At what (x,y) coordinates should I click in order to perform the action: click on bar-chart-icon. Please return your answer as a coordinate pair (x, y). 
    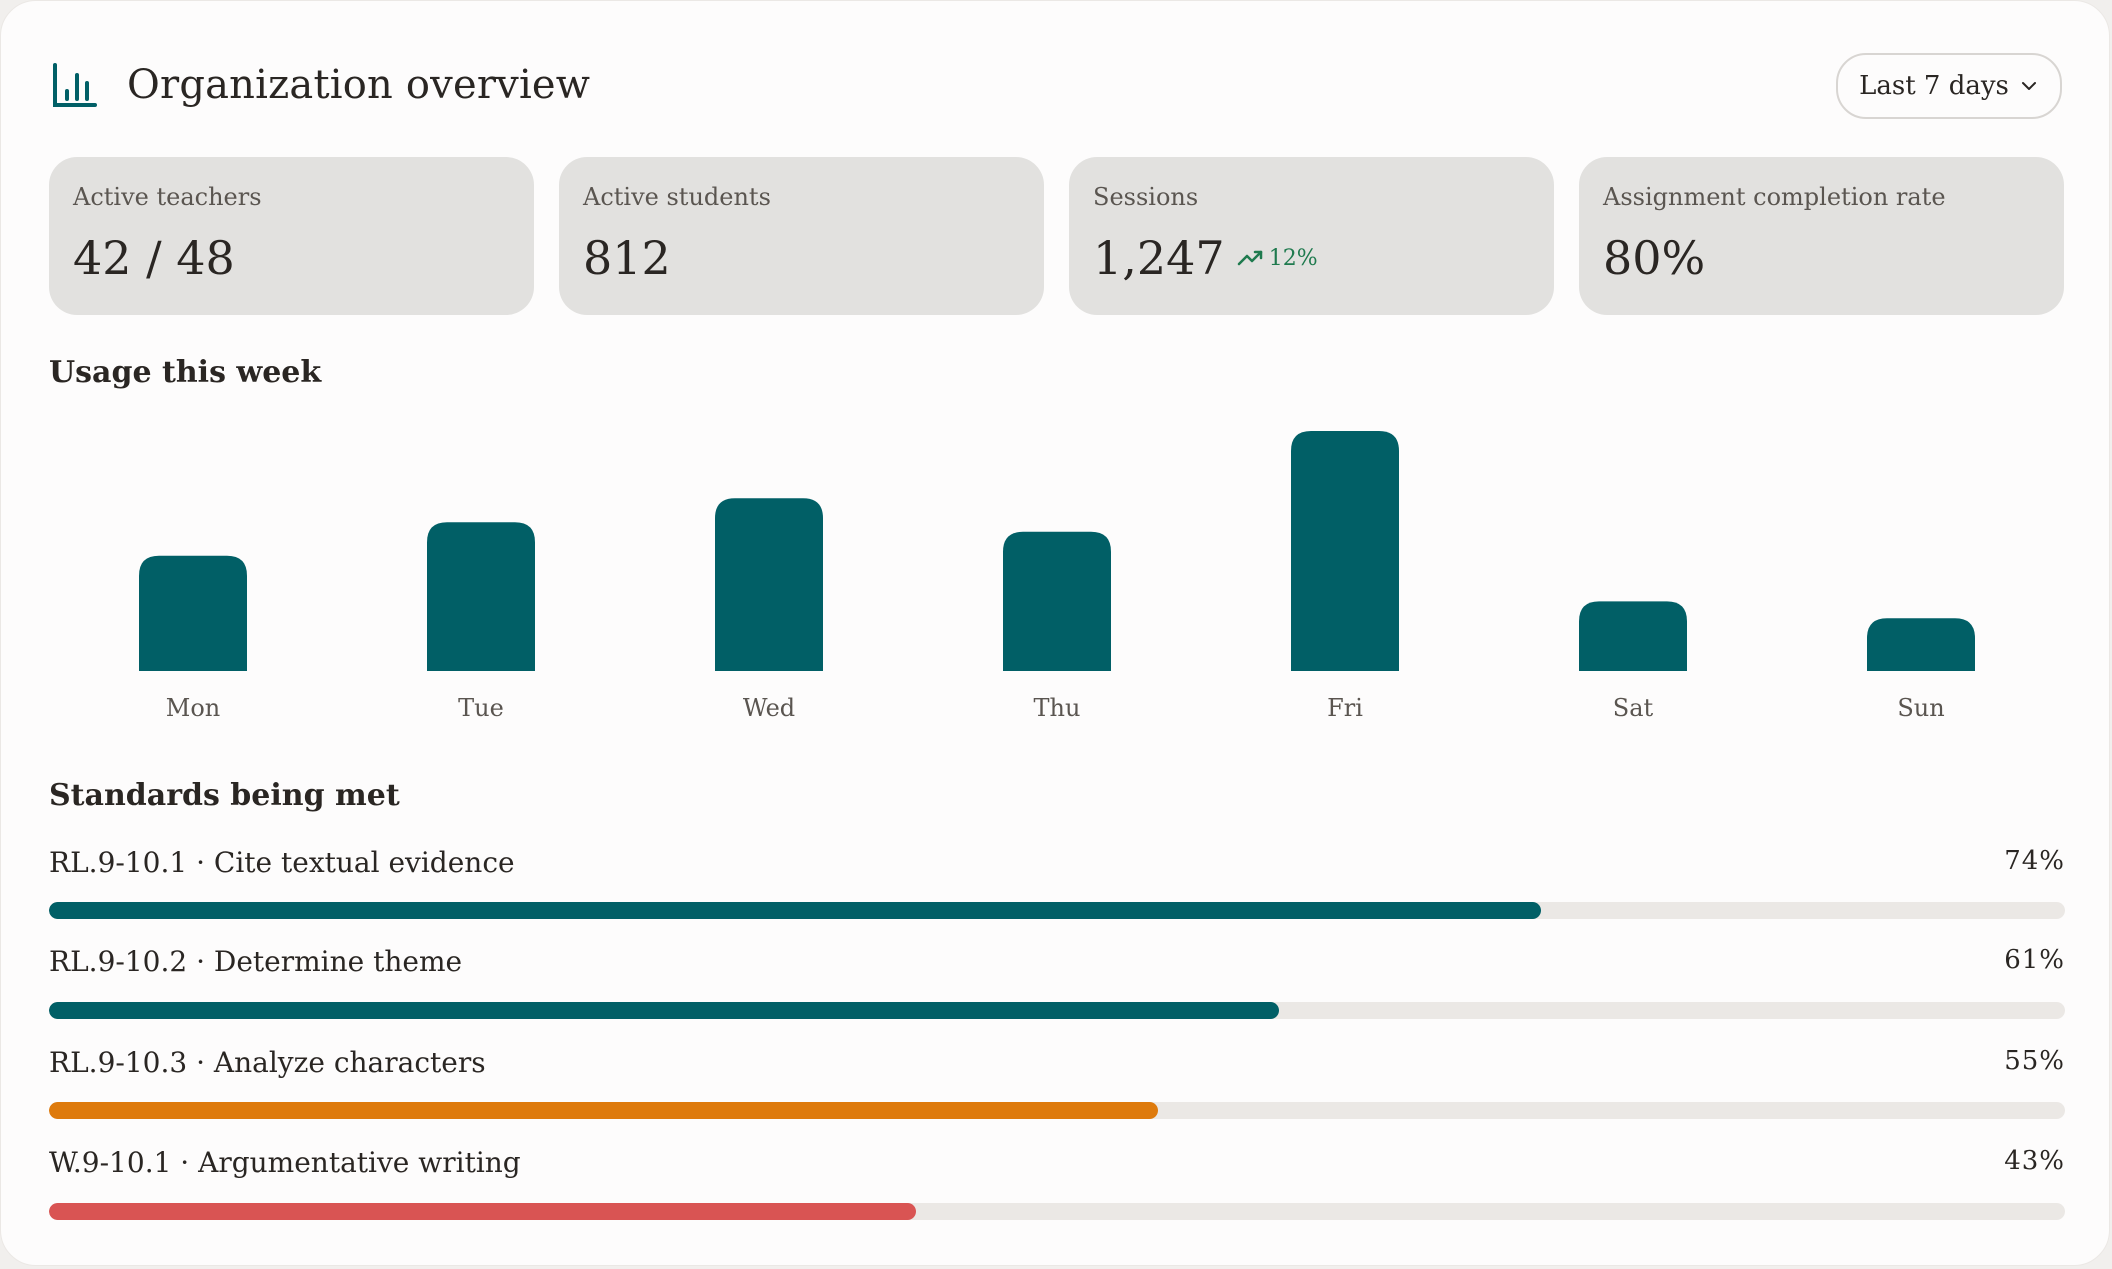
    Looking at the image, I should click on (75, 85).